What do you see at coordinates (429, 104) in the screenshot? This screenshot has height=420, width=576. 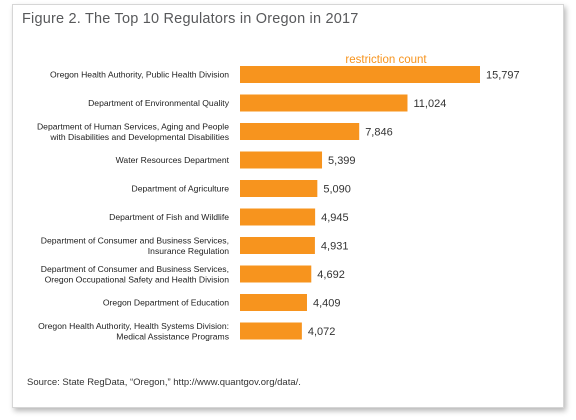 I see `value-label-2: 11,024` at bounding box center [429, 104].